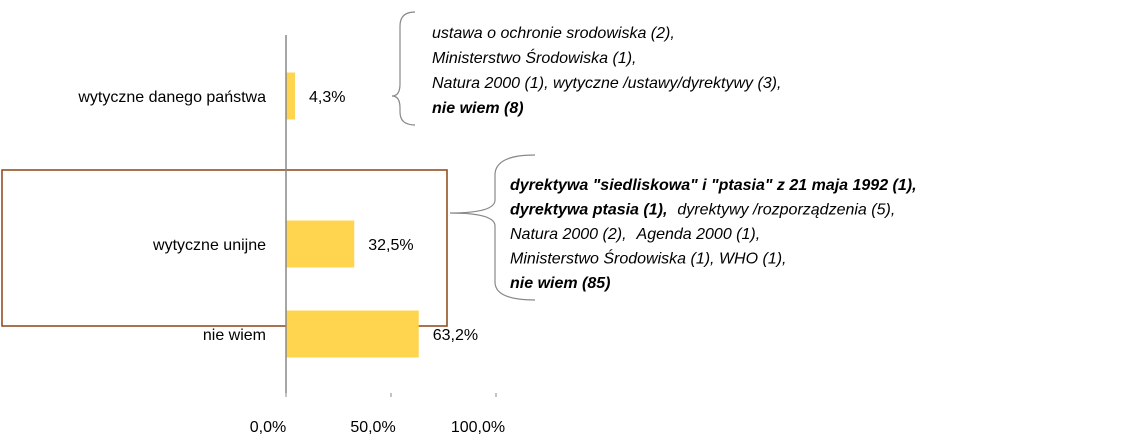 This screenshot has width=1147, height=439. I want to click on annotation-line: nie wiem (8), so click(478, 108).